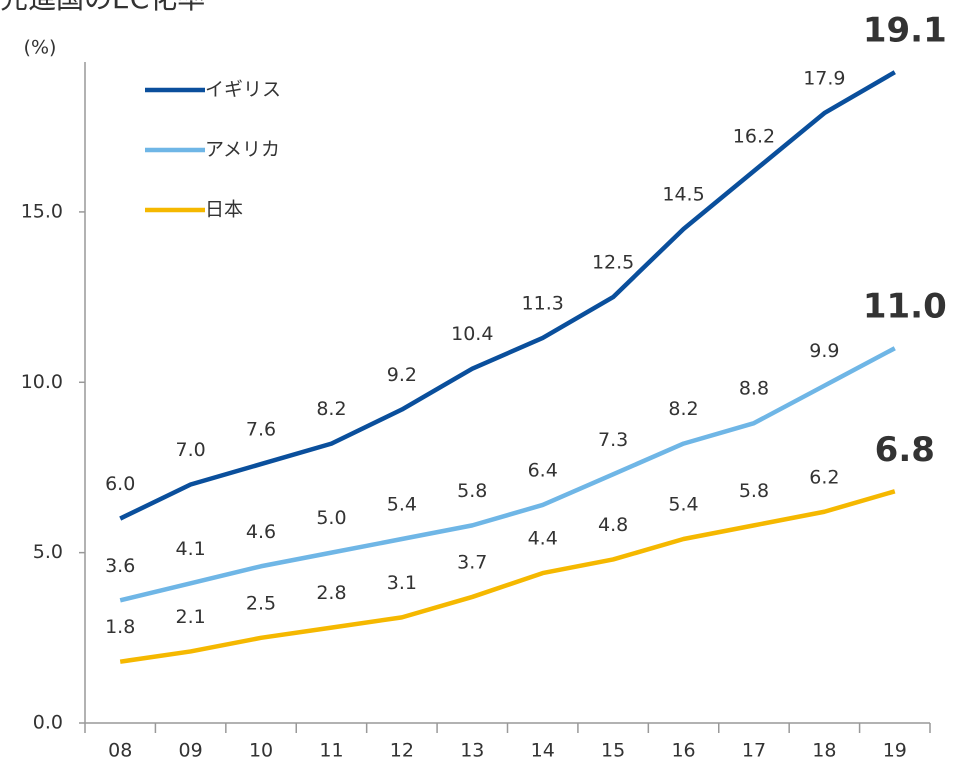 This screenshot has height=766, width=955. Describe the element at coordinates (120, 627) in the screenshot. I see `value-label: 1.8` at that location.